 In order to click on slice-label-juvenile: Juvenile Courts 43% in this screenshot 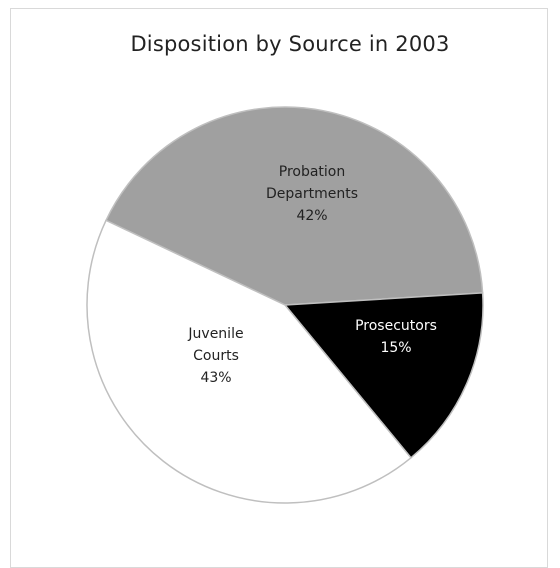, I will do `click(215, 356)`.